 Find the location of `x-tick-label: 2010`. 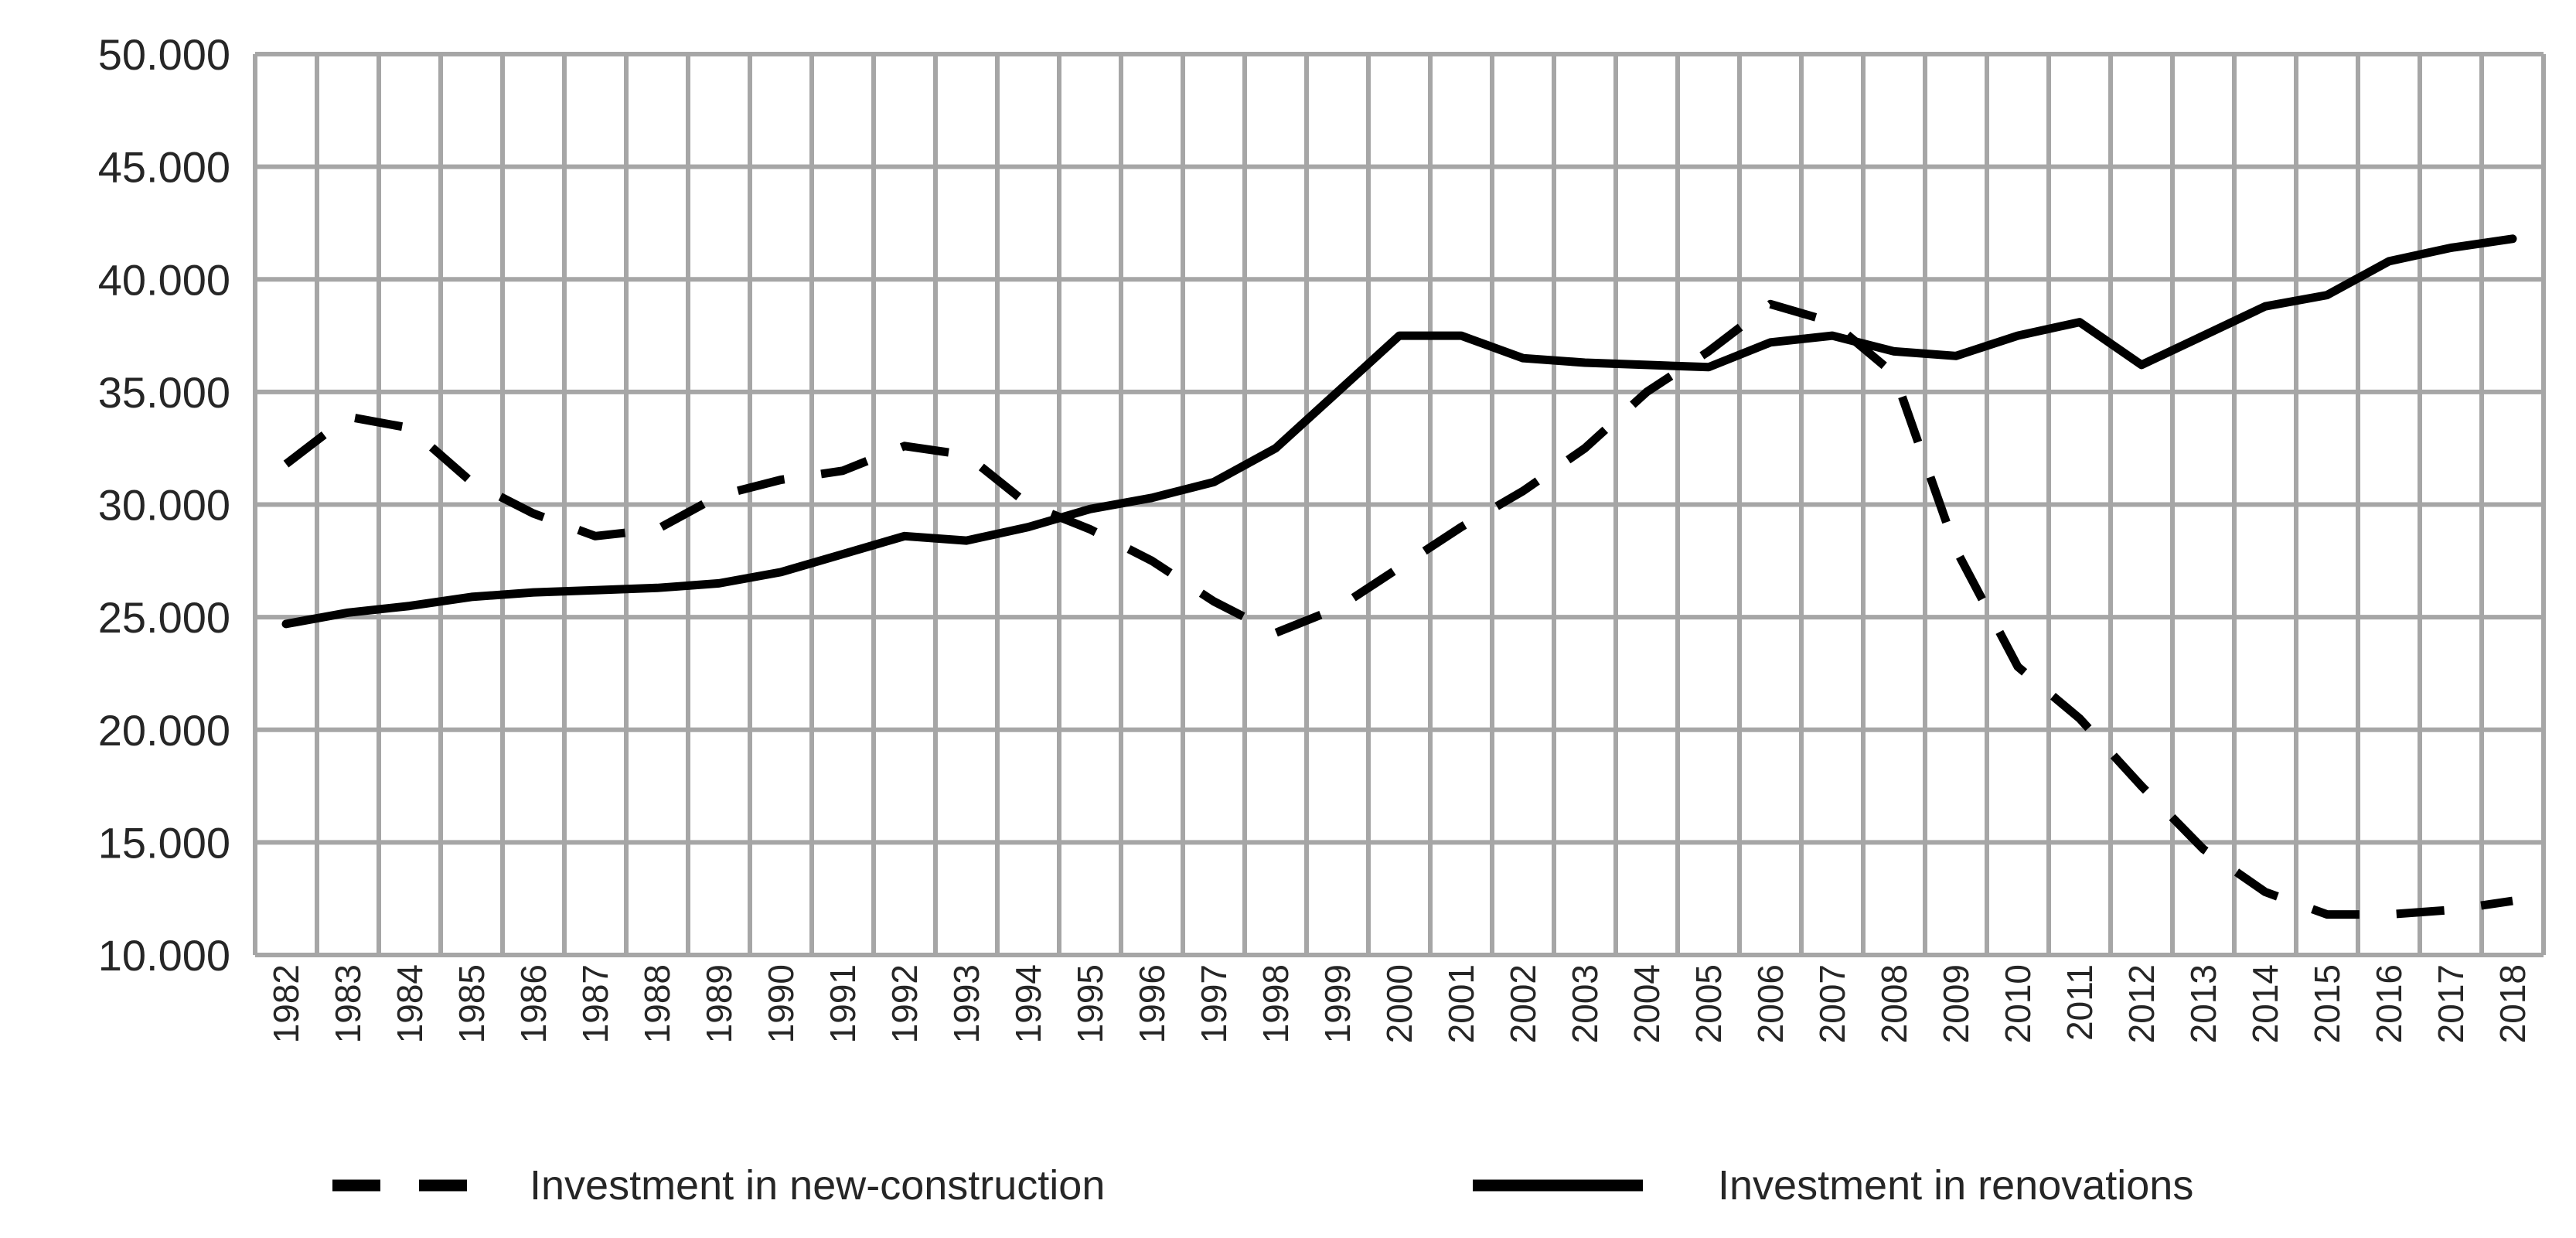

x-tick-label: 2010 is located at coordinates (2018, 1004).